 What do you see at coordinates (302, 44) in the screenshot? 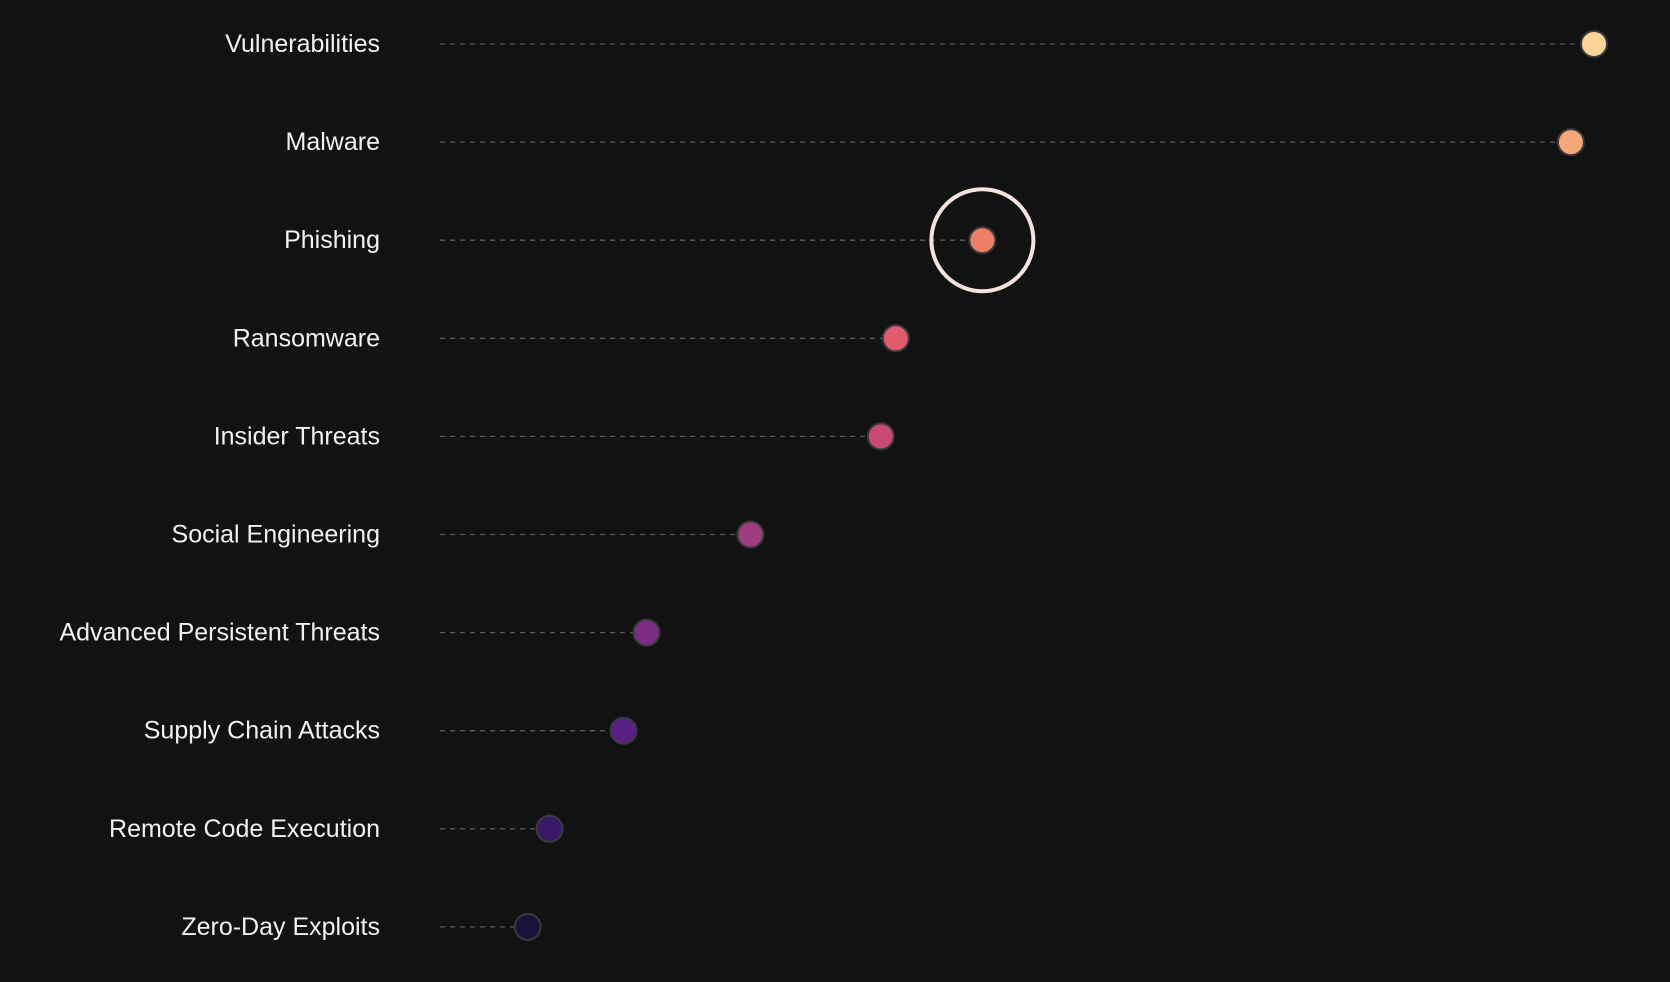
I see `category-label: Vulnerabilities` at bounding box center [302, 44].